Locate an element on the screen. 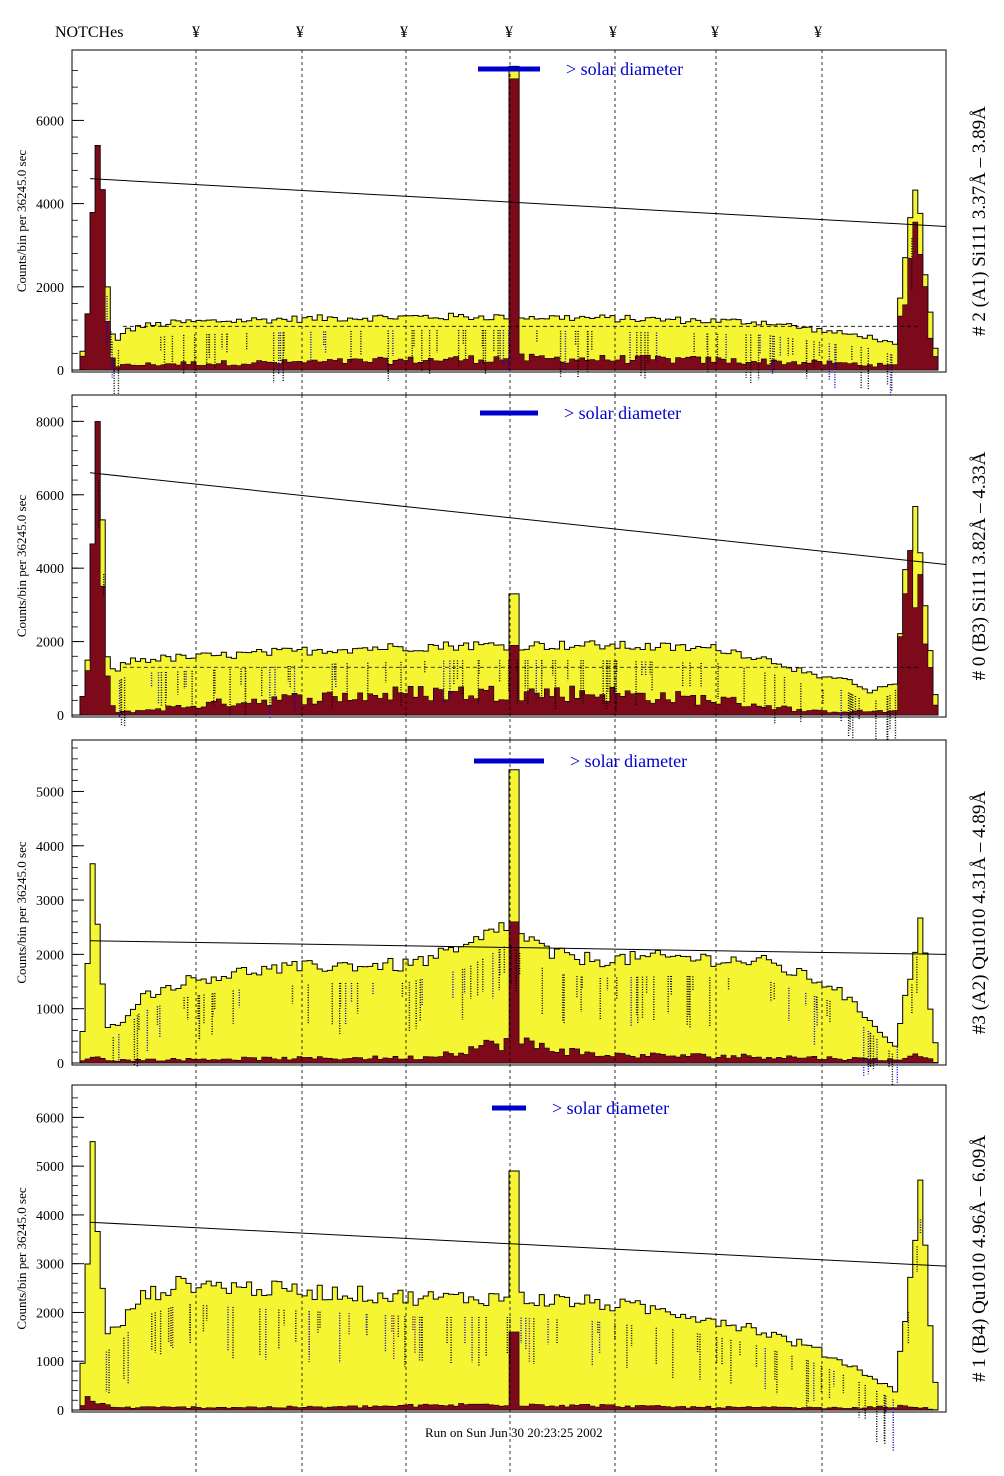 Image resolution: width=1004 pixels, height=1476 pixels. notches-label: NOTCHes is located at coordinates (89, 32).